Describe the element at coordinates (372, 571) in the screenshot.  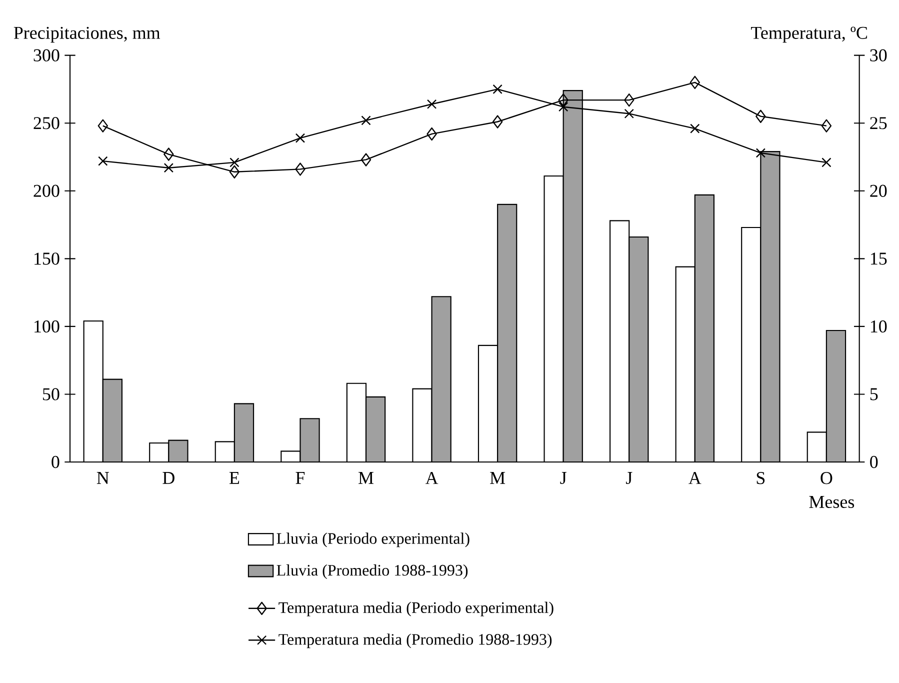
I see `legend-label: Lluvia (Promedio 1988-1993)` at that location.